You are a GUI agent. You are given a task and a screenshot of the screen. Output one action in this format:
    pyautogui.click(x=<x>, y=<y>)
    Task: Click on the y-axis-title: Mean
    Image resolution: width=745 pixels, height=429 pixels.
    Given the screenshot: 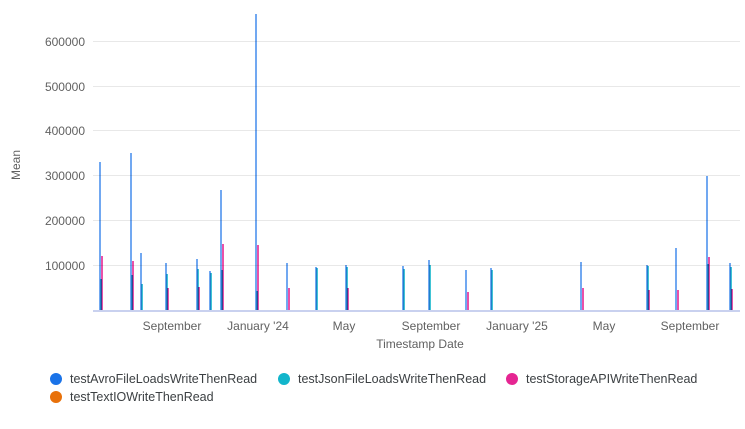 What is the action you would take?
    pyautogui.click(x=16, y=165)
    